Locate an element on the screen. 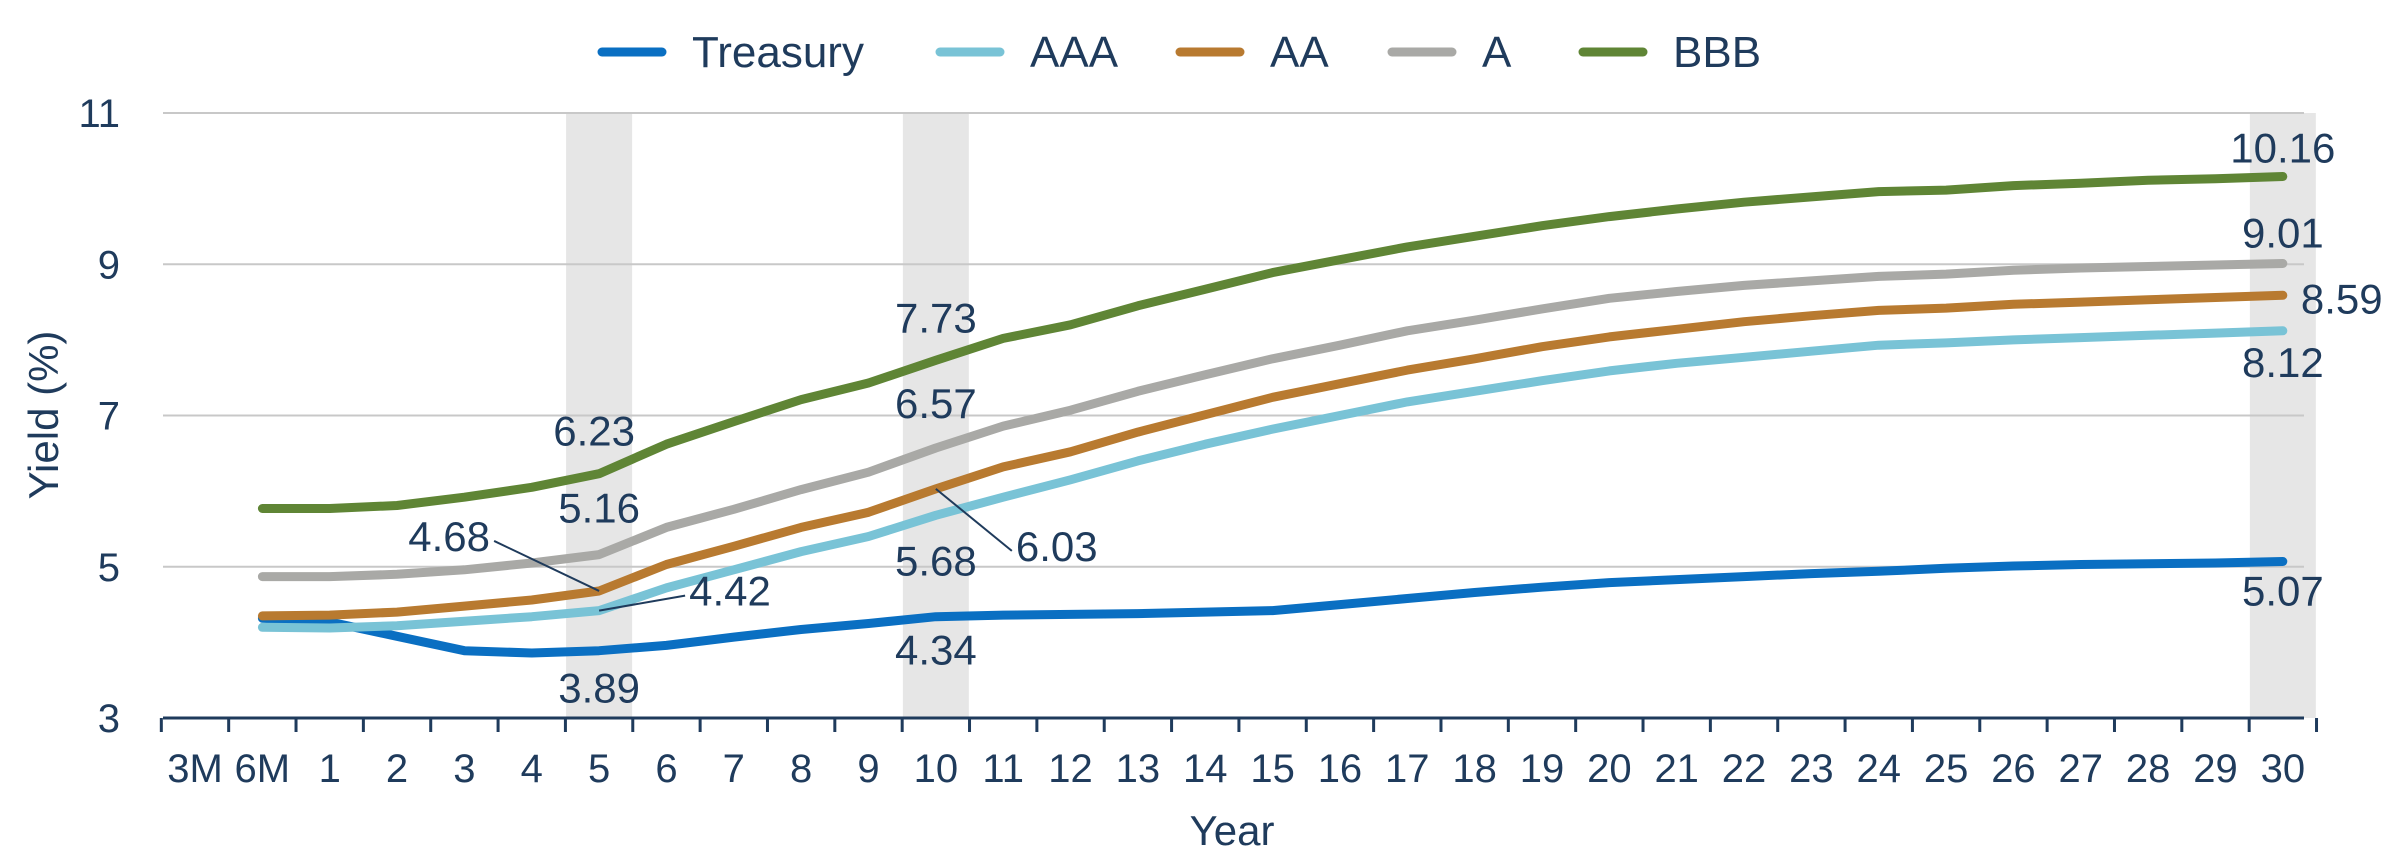 The height and width of the screenshot is (865, 2396). y-tick-label: 11 is located at coordinates (99, 114).